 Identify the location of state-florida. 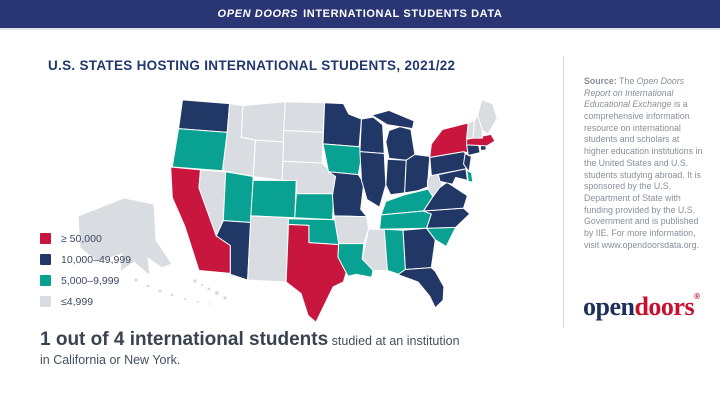
(415, 288).